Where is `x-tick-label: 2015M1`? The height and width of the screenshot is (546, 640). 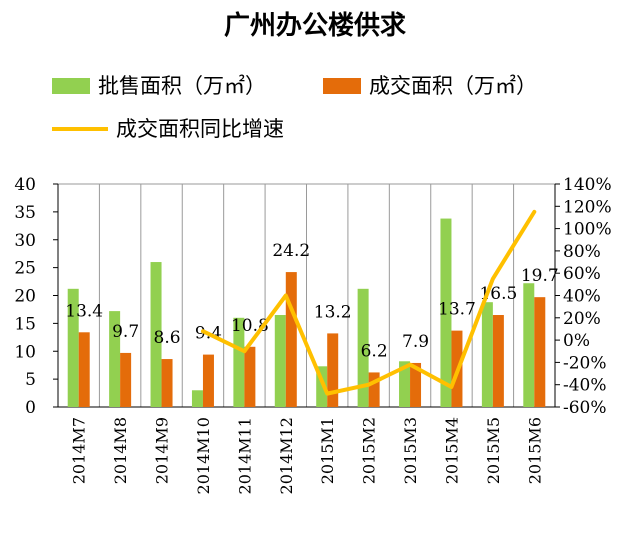 x-tick-label: 2015M1 is located at coordinates (327, 450).